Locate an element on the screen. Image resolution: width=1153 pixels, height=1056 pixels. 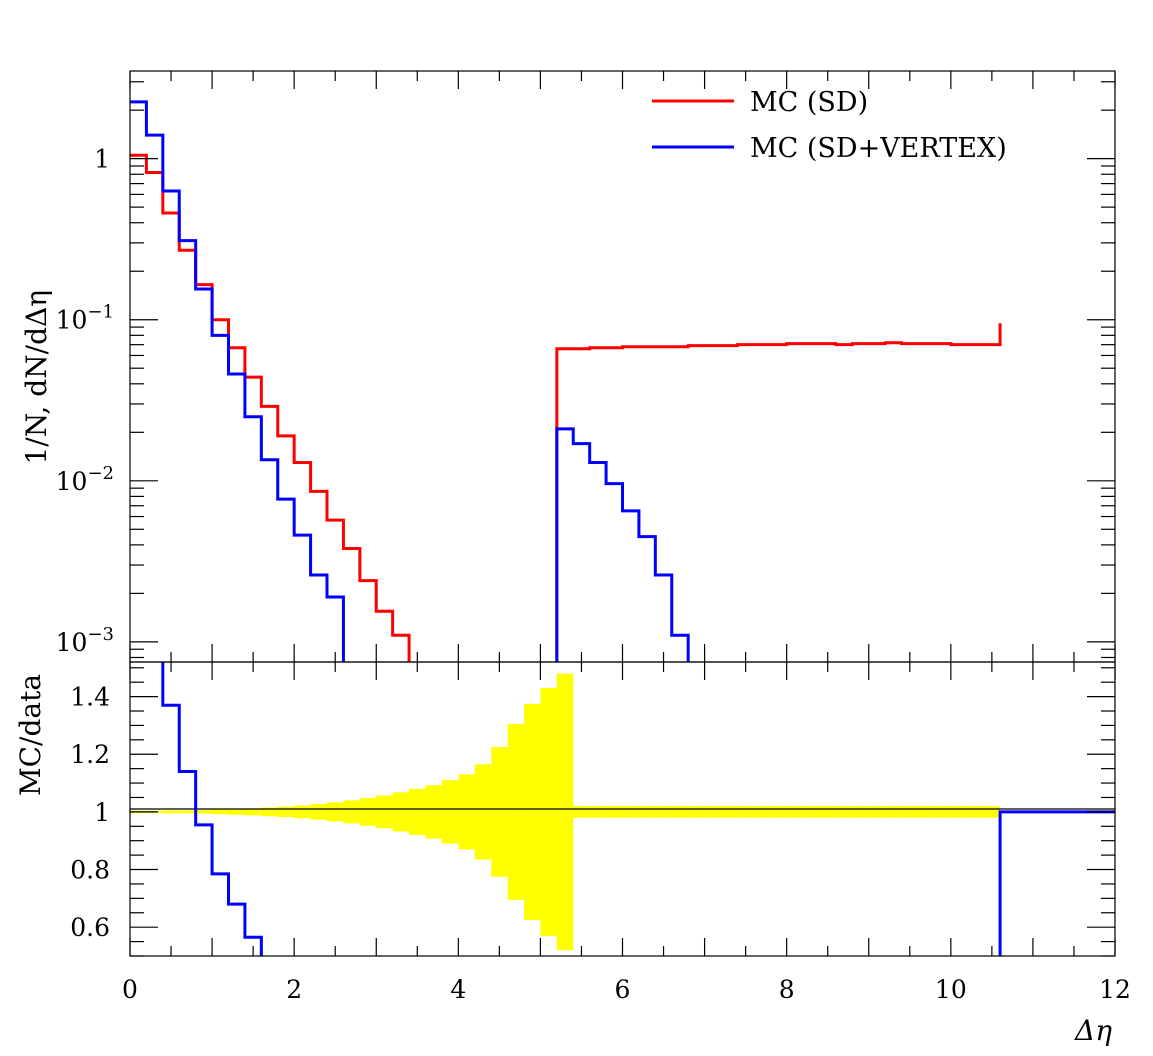
ratio-ytick-label: 0.8 is located at coordinates (90, 870).